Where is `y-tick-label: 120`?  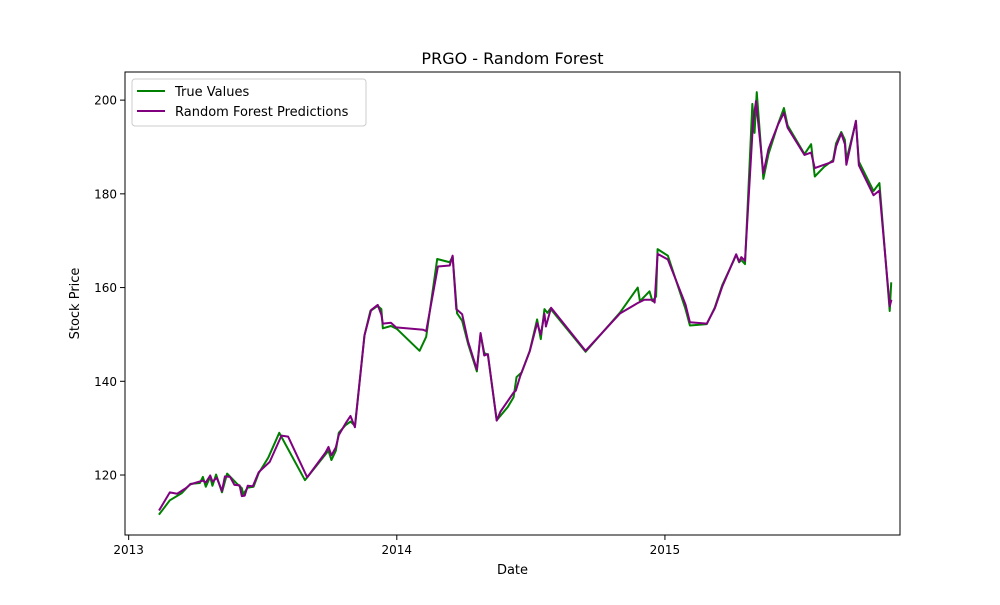
y-tick-label: 120 is located at coordinates (105, 476).